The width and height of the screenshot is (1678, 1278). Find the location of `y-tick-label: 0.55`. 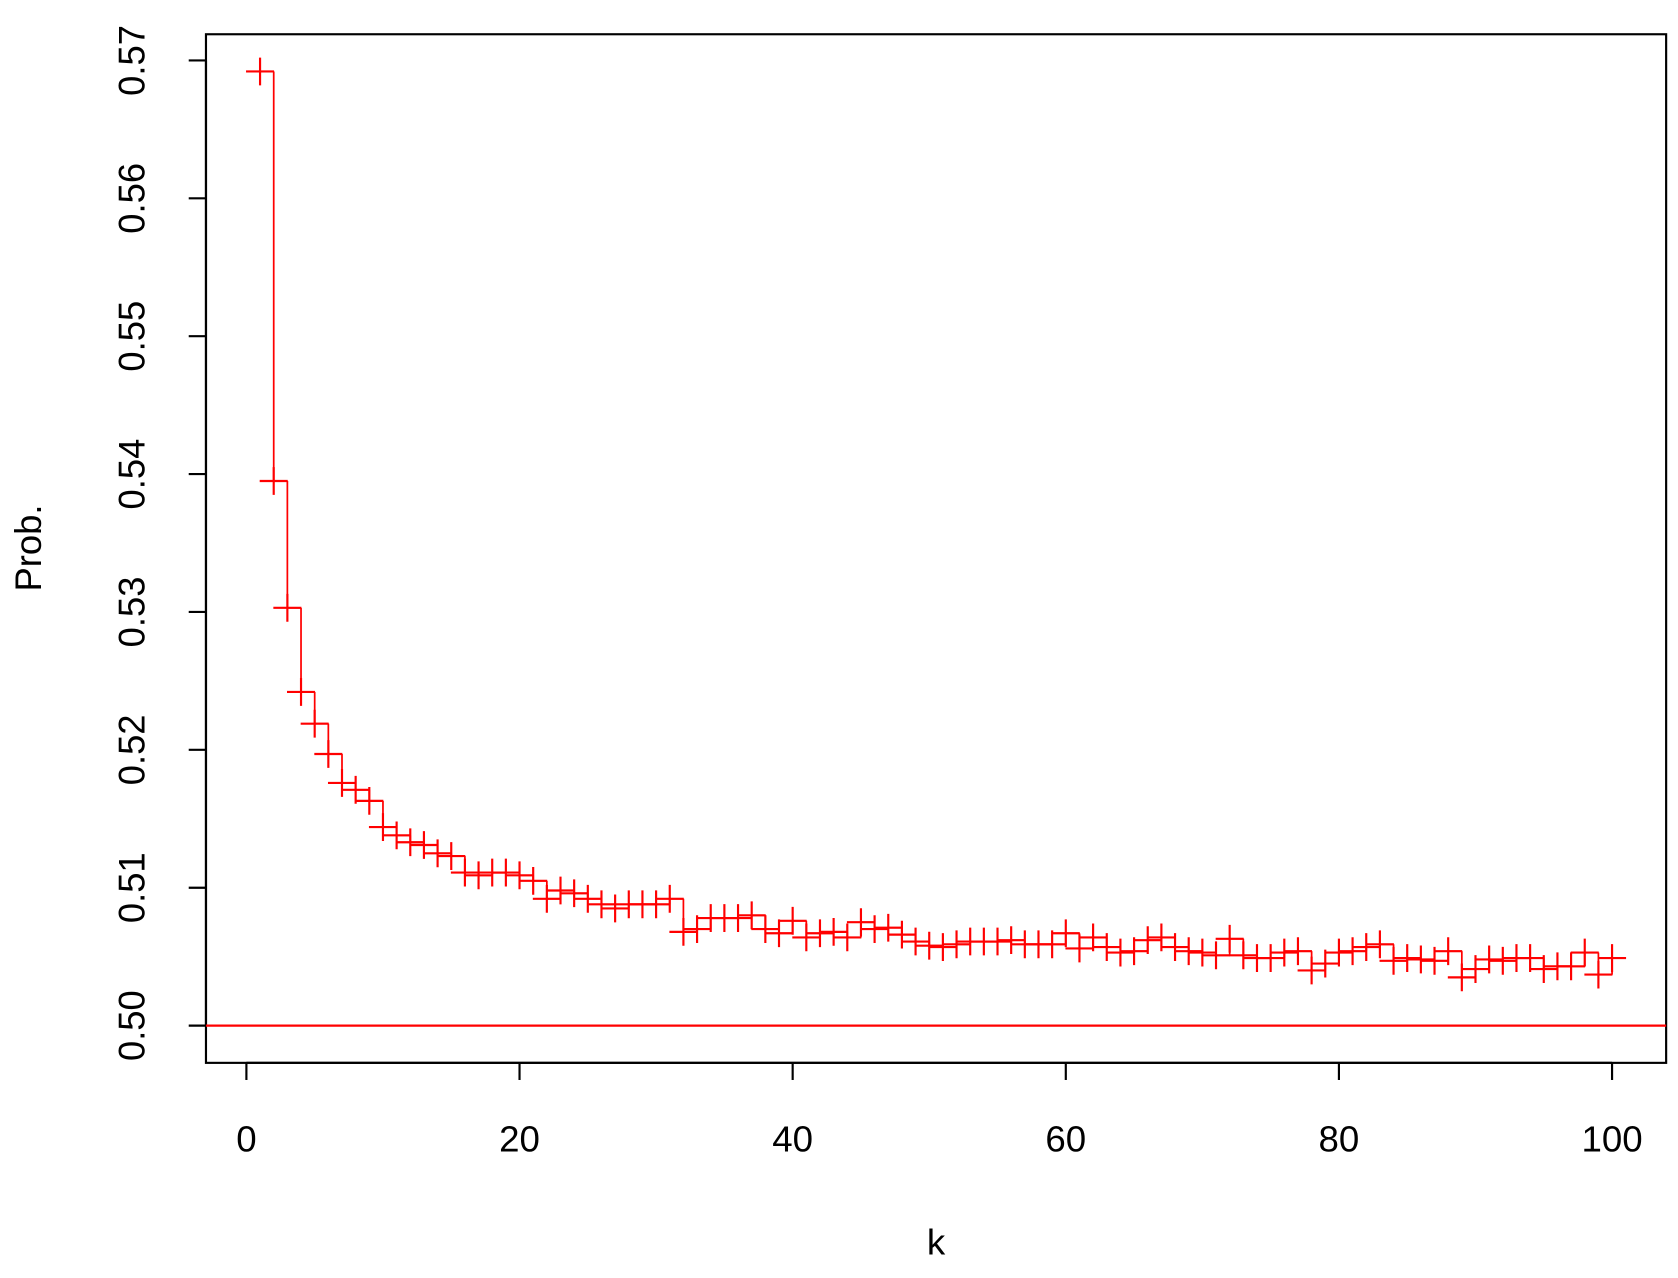

y-tick-label: 0.55 is located at coordinates (131, 336).